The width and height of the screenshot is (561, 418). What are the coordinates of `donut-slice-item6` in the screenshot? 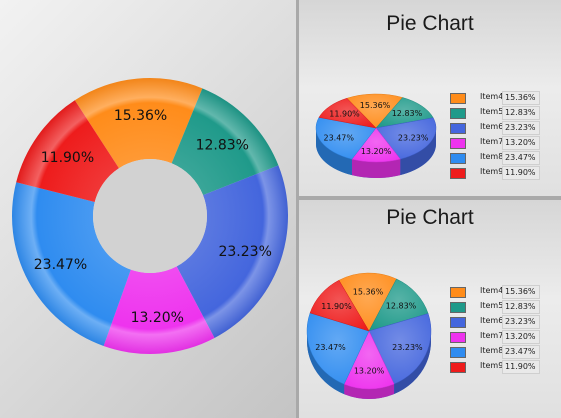 It's located at (232, 251).